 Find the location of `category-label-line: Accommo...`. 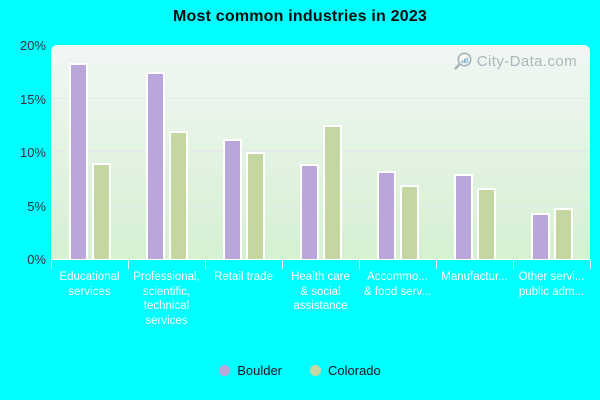

category-label-line: Accommo... is located at coordinates (397, 277).